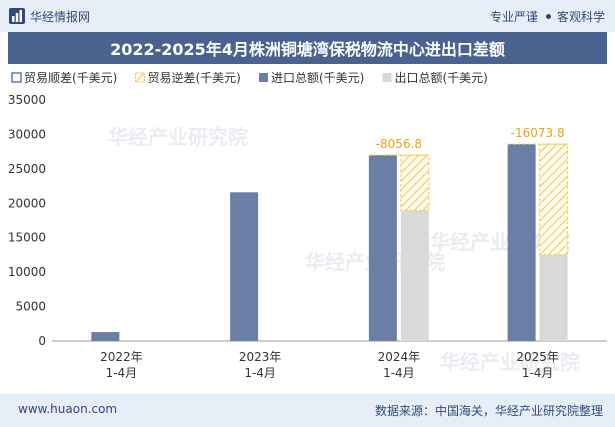 This screenshot has width=615, height=427. I want to click on deficit-data-label: -8056.8, so click(399, 144).